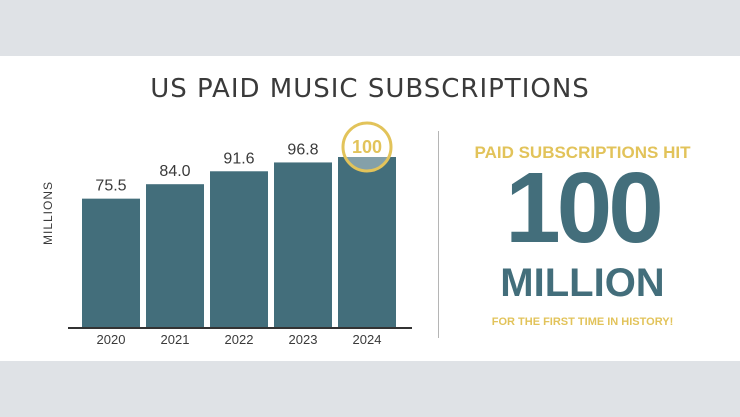 Image resolution: width=740 pixels, height=417 pixels. Describe the element at coordinates (303, 339) in the screenshot. I see `x-tick-2023: 2023` at that location.